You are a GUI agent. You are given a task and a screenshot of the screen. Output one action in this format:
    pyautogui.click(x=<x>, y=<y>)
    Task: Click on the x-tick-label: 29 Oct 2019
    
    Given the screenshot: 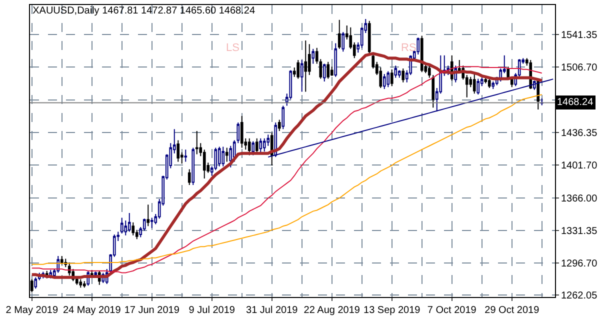 What is the action you would take?
    pyautogui.click(x=512, y=310)
    